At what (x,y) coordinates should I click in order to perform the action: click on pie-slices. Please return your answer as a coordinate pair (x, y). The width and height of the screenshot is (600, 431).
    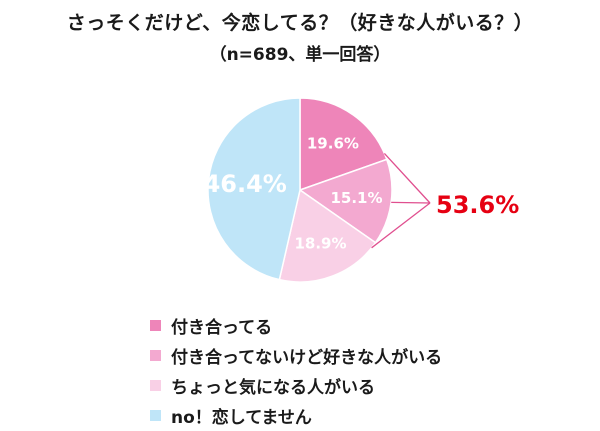
    Looking at the image, I should click on (300, 190).